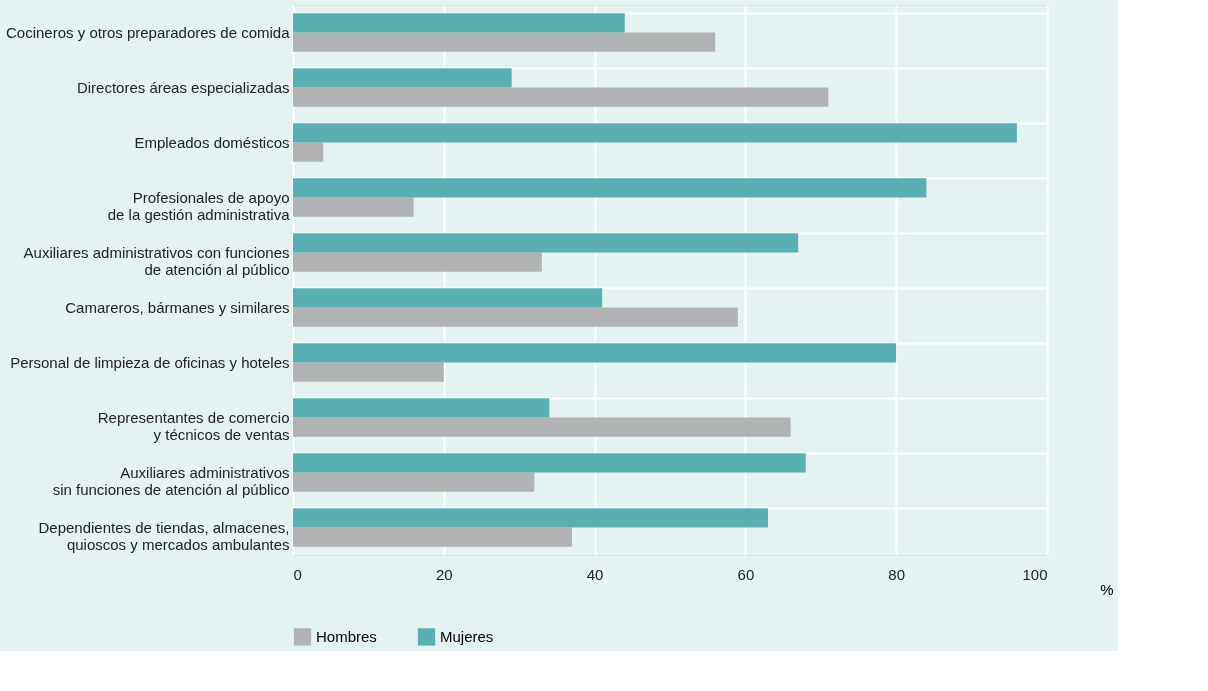 The image size is (1208, 691). What do you see at coordinates (444, 574) in the screenshot?
I see `x-tick-label: 20` at bounding box center [444, 574].